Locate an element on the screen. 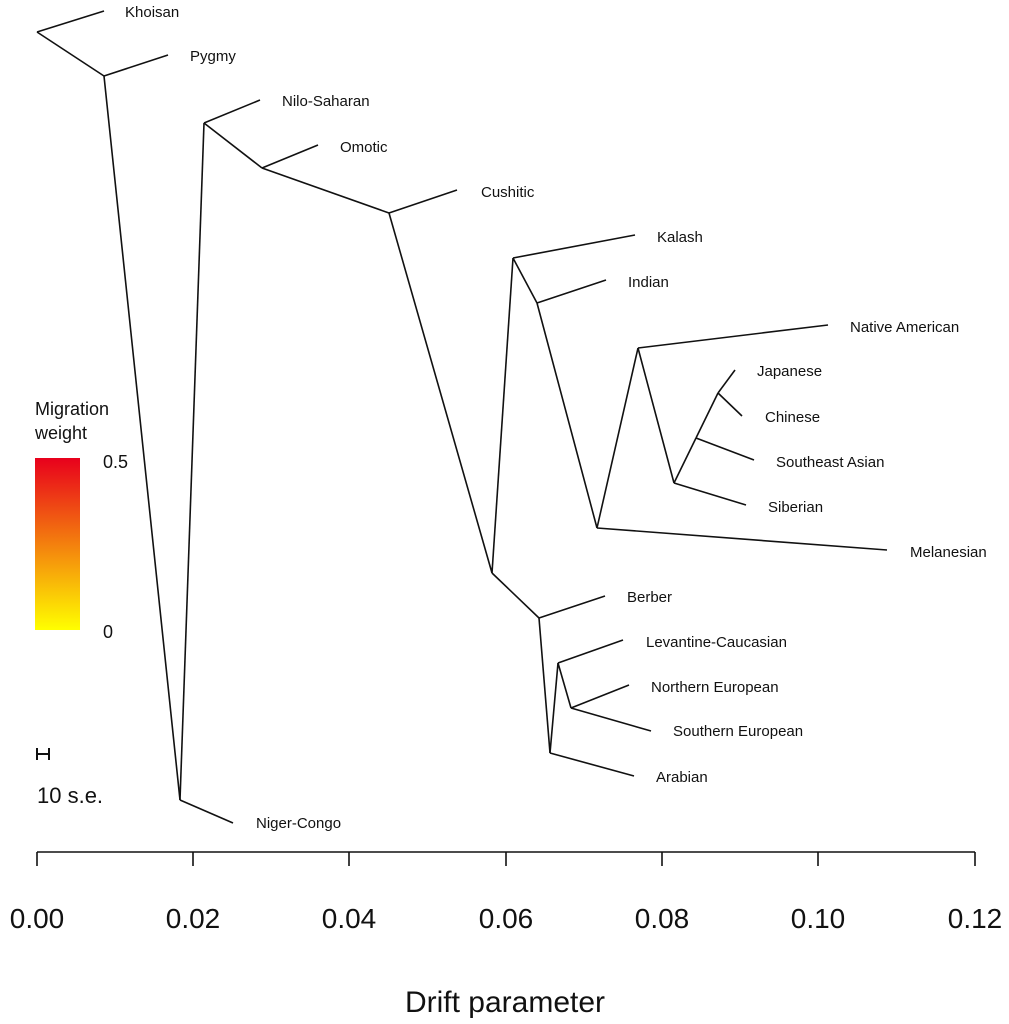  edge-berber is located at coordinates (572, 607).